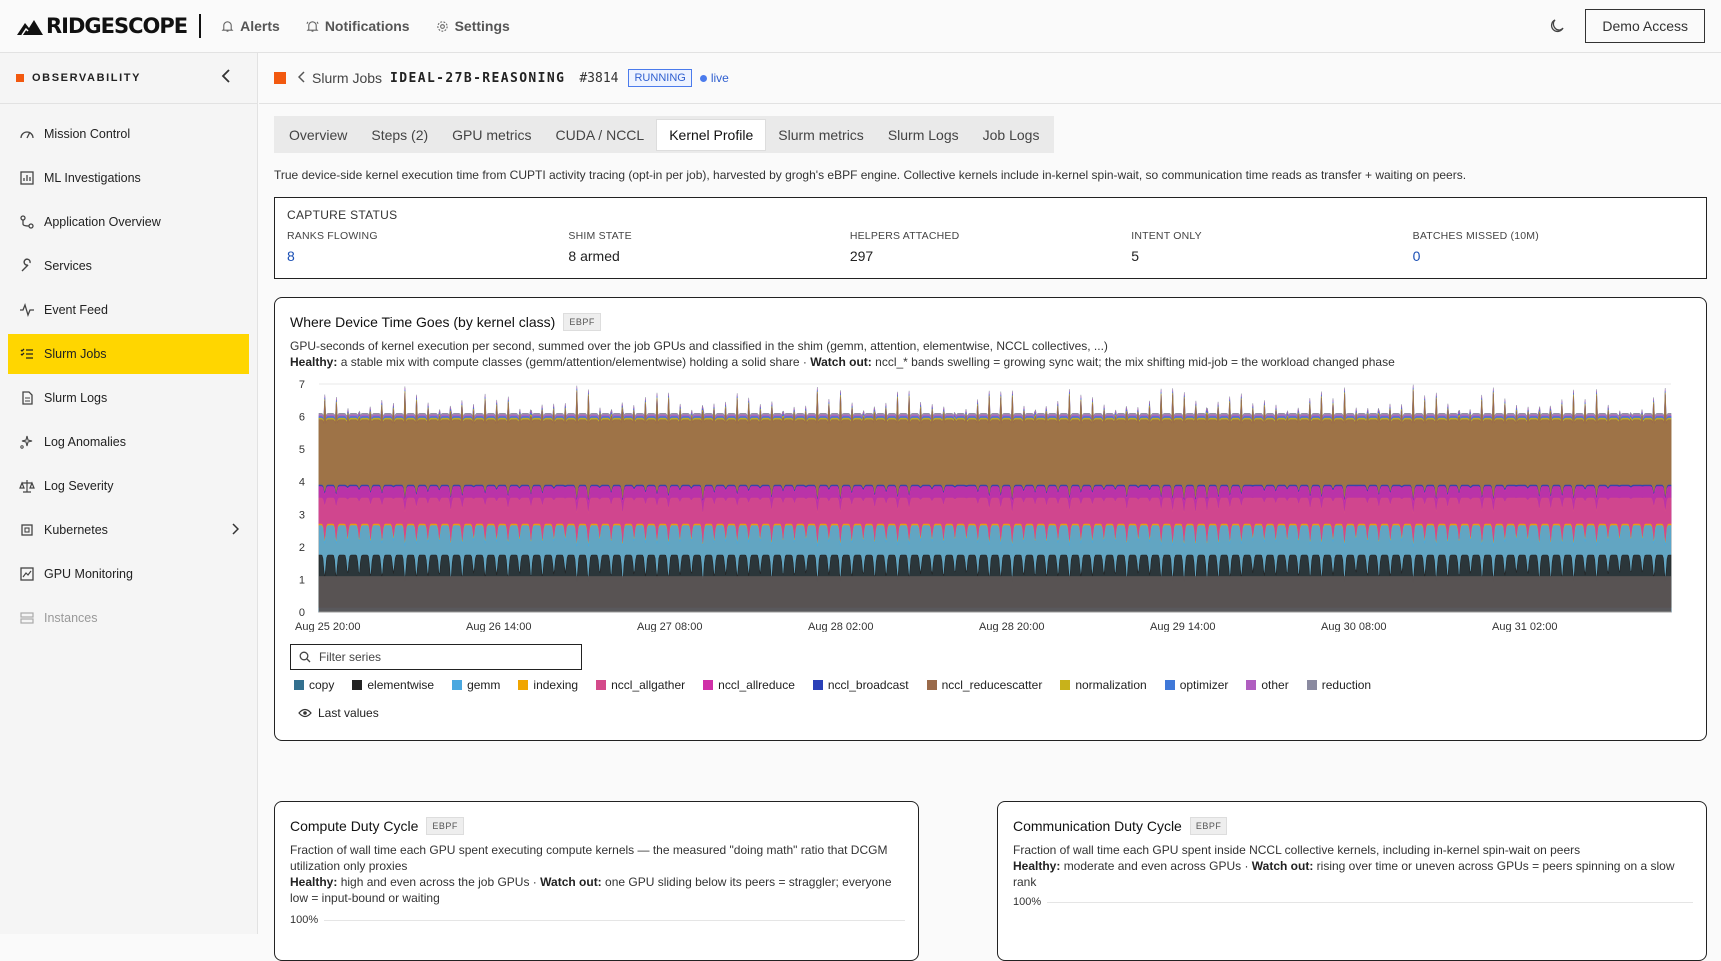 Image resolution: width=1721 pixels, height=961 pixels. I want to click on healthy-text: moderate and even across GPUs, so click(1152, 866).